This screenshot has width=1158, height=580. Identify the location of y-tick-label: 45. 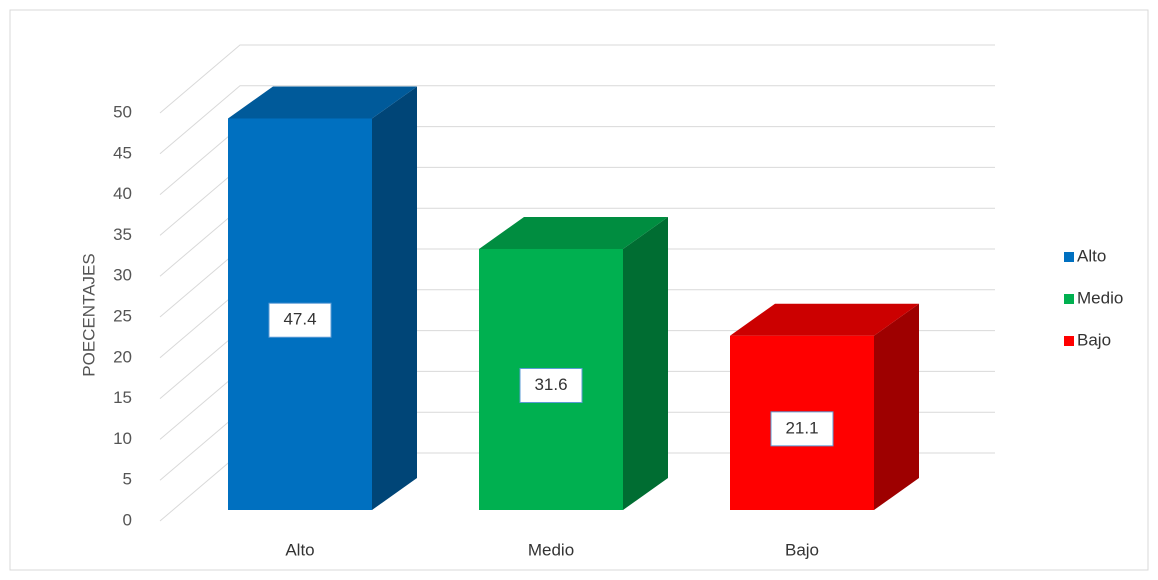
(122, 152).